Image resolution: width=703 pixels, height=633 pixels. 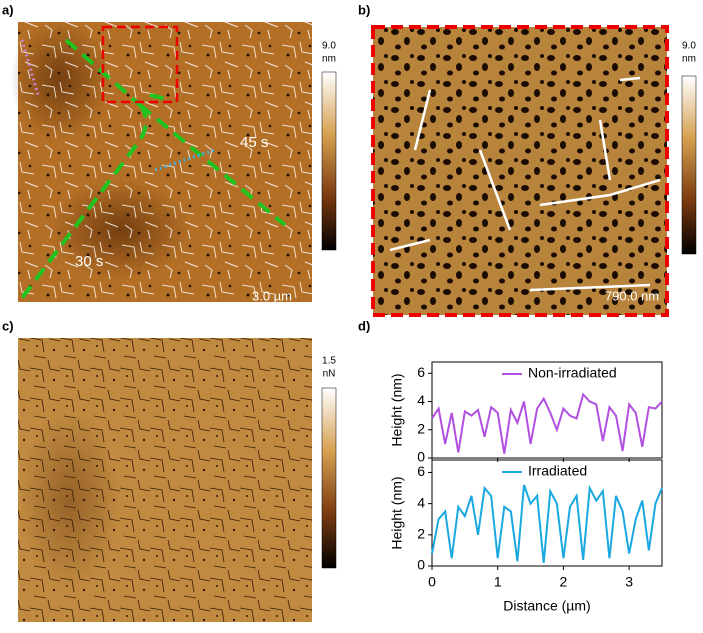 I want to click on legend-label: Non-irradiated, so click(x=572, y=373).